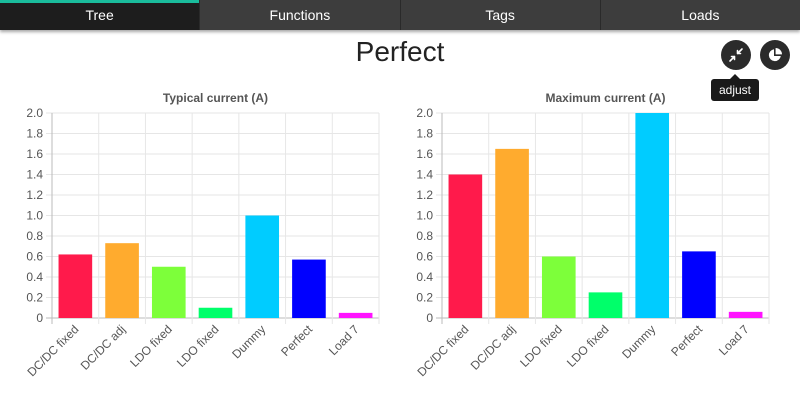 This screenshot has height=400, width=800. I want to click on compress-arrows-icon, so click(736, 55).